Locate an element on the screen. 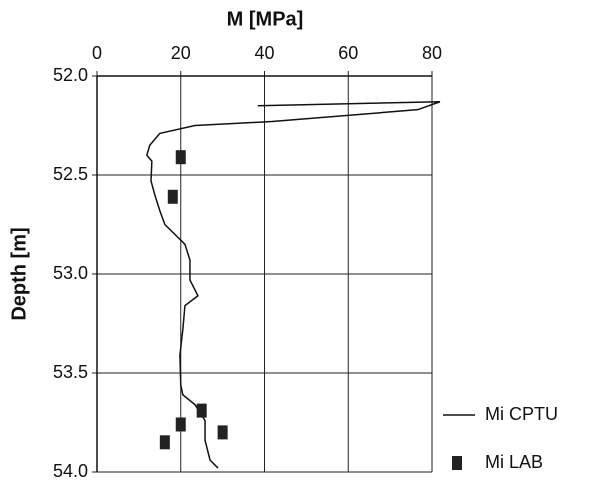 Image resolution: width=589 pixels, height=485 pixels. x-tick-label: 60 is located at coordinates (348, 53).